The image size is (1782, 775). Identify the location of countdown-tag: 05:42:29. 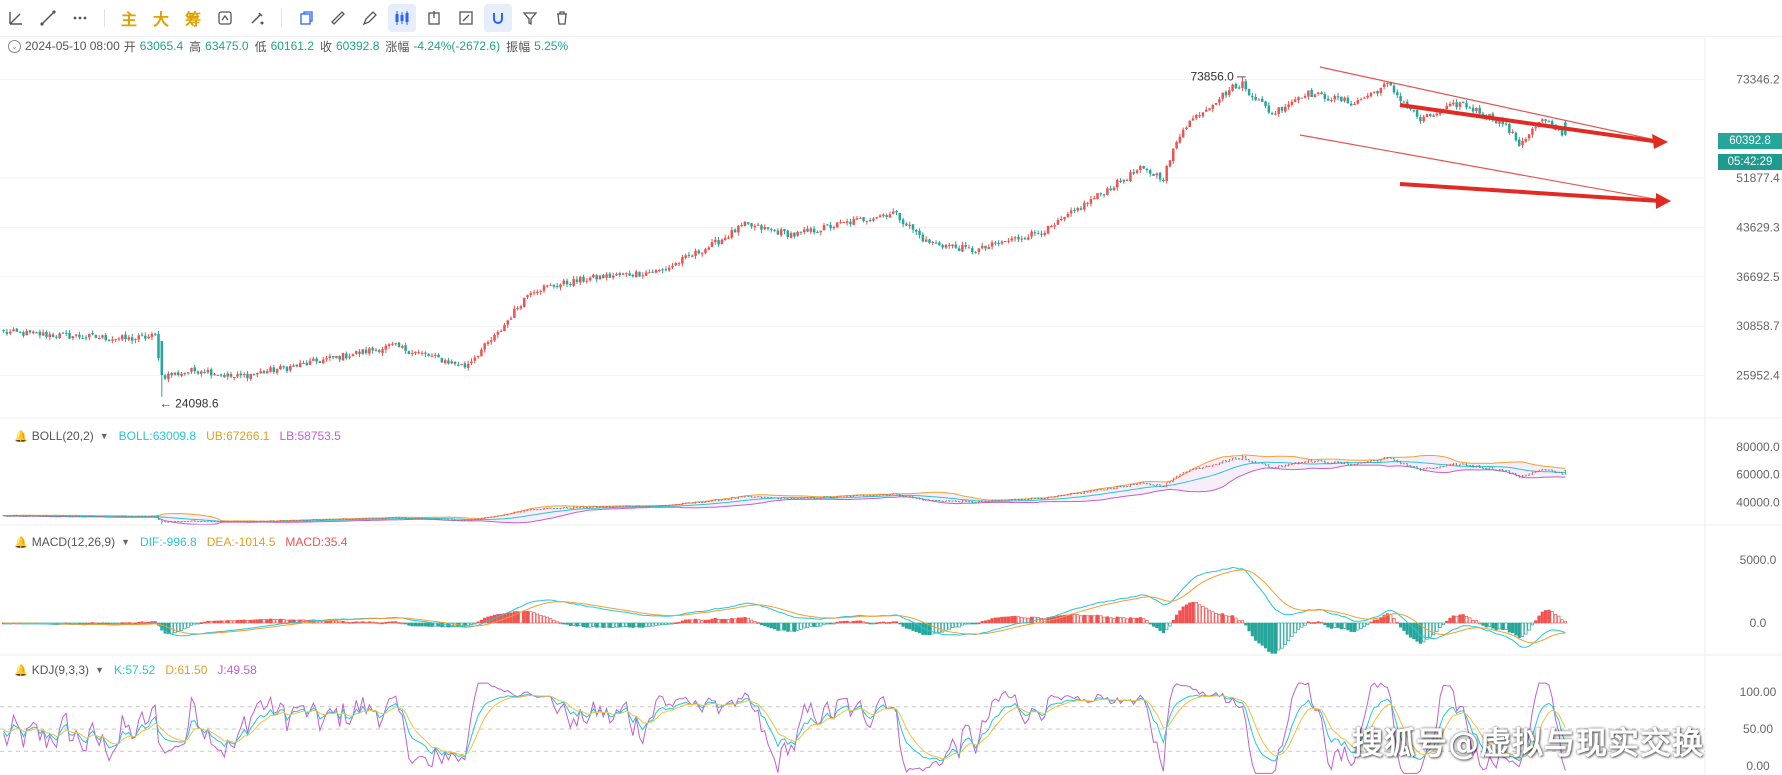
(1750, 162).